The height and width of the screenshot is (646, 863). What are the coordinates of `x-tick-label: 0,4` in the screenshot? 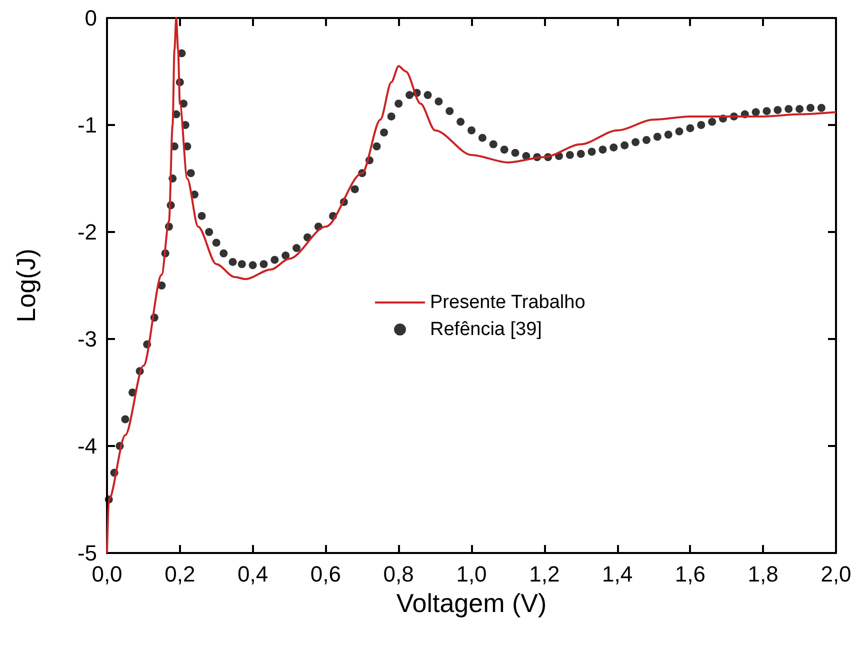 It's located at (253, 574).